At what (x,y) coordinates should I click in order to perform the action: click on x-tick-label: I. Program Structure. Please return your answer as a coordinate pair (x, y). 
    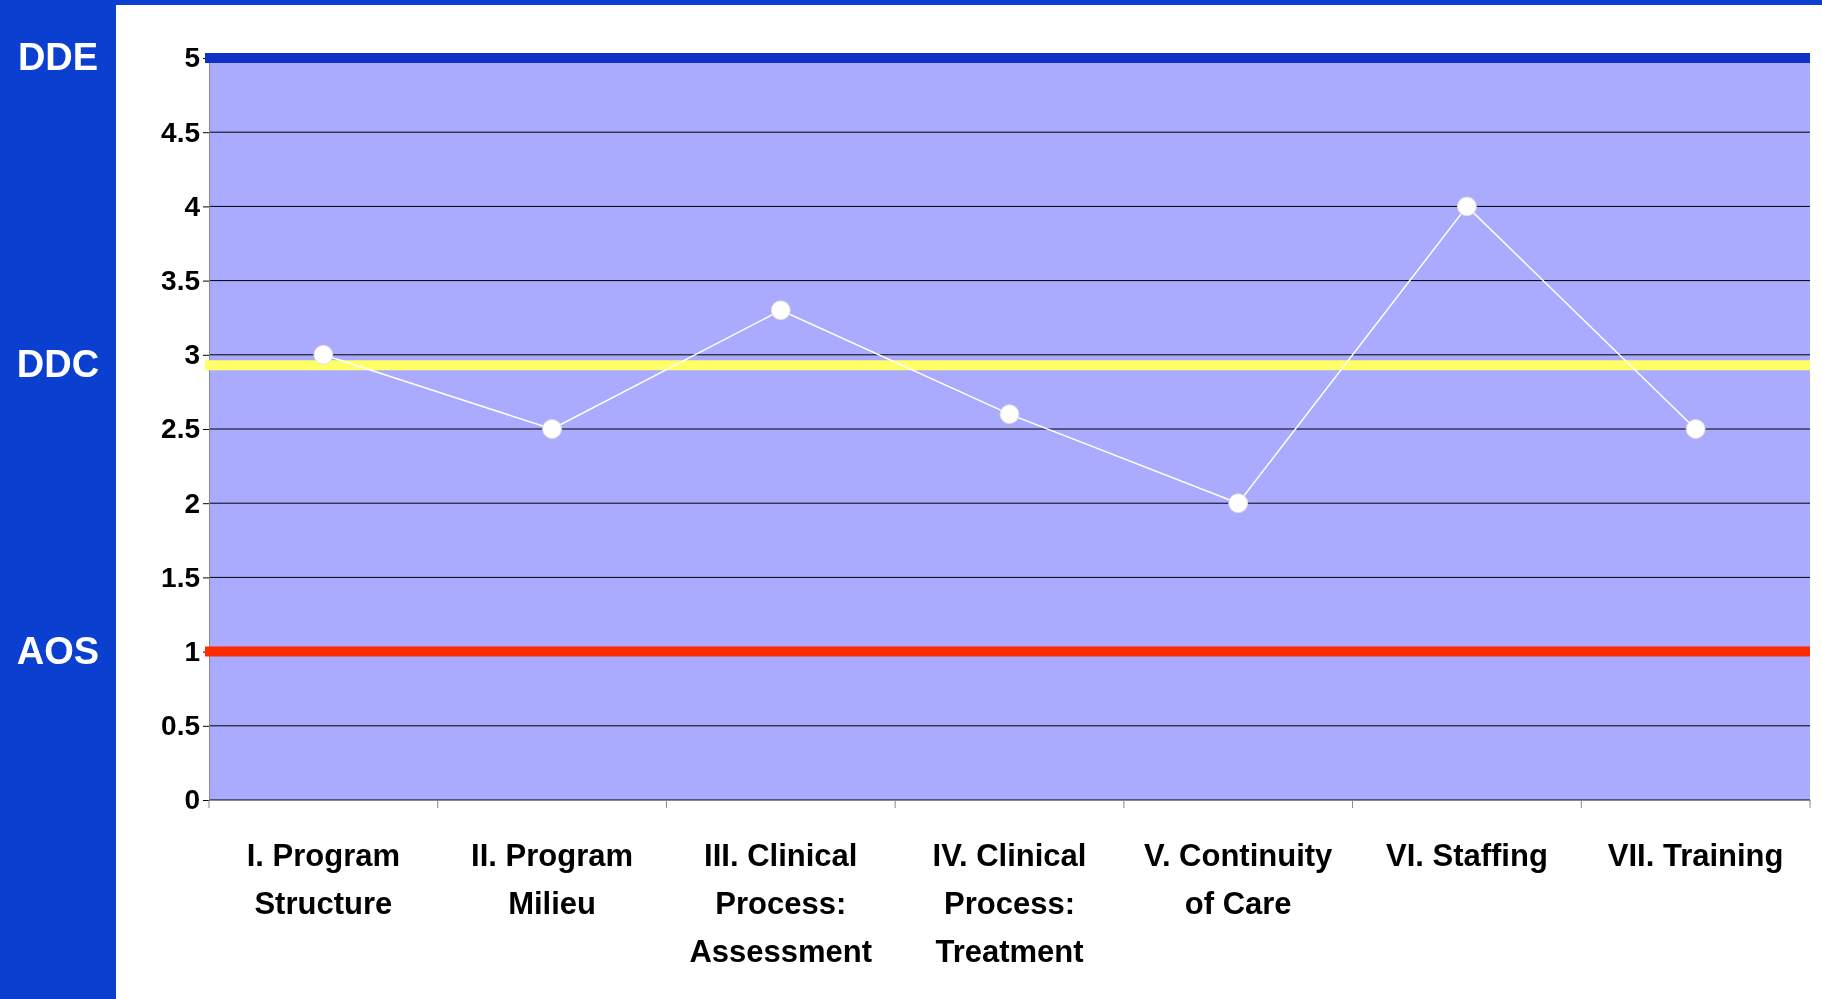
    Looking at the image, I should click on (323, 879).